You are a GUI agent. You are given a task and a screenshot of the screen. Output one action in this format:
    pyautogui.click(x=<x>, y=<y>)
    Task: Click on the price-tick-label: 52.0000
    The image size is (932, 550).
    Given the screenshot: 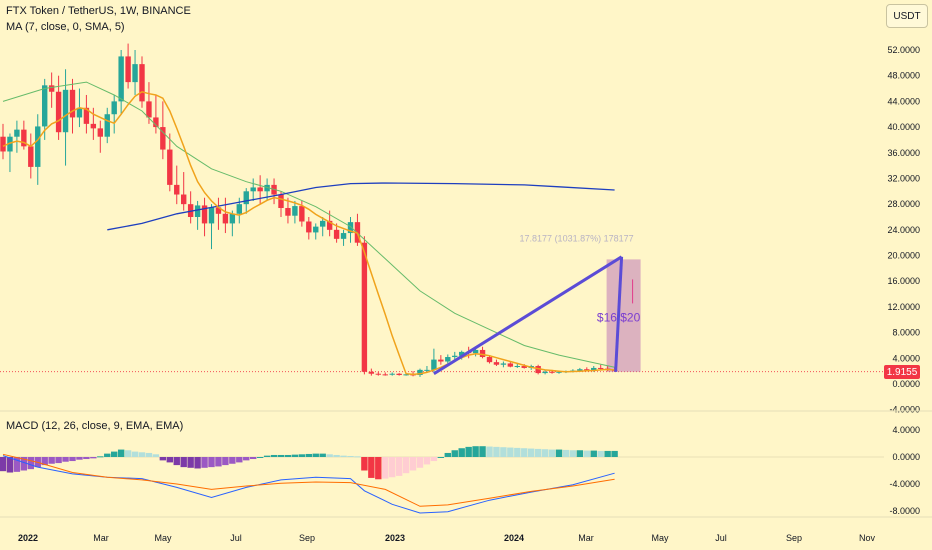 What is the action you would take?
    pyautogui.click(x=903, y=50)
    